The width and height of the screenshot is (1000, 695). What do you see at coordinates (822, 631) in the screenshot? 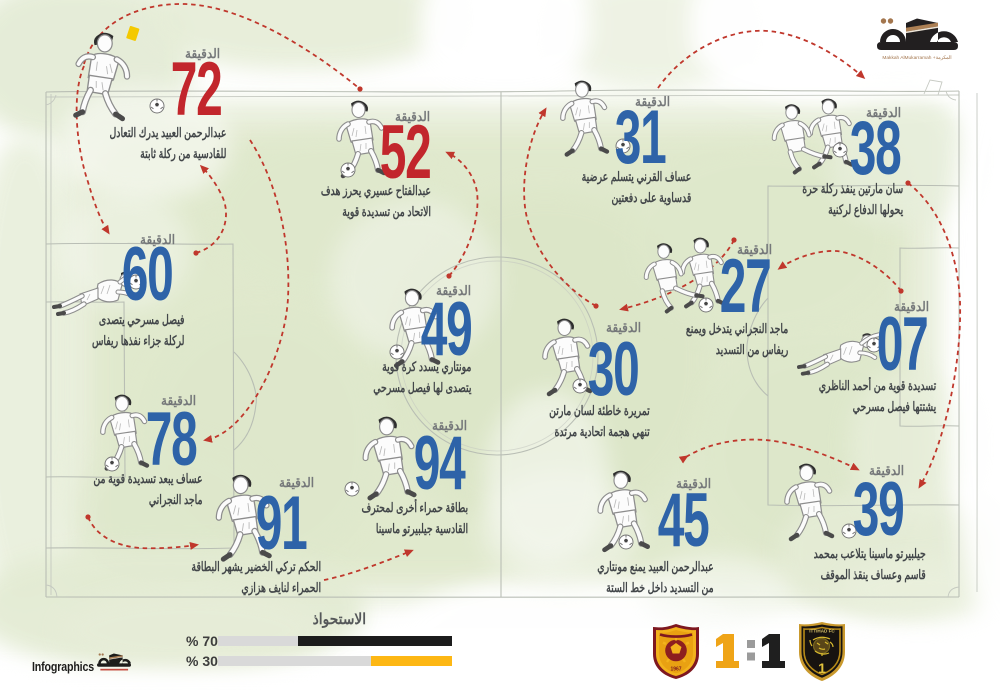
I see `svg-text: ITTIHAD FC` at bounding box center [822, 631].